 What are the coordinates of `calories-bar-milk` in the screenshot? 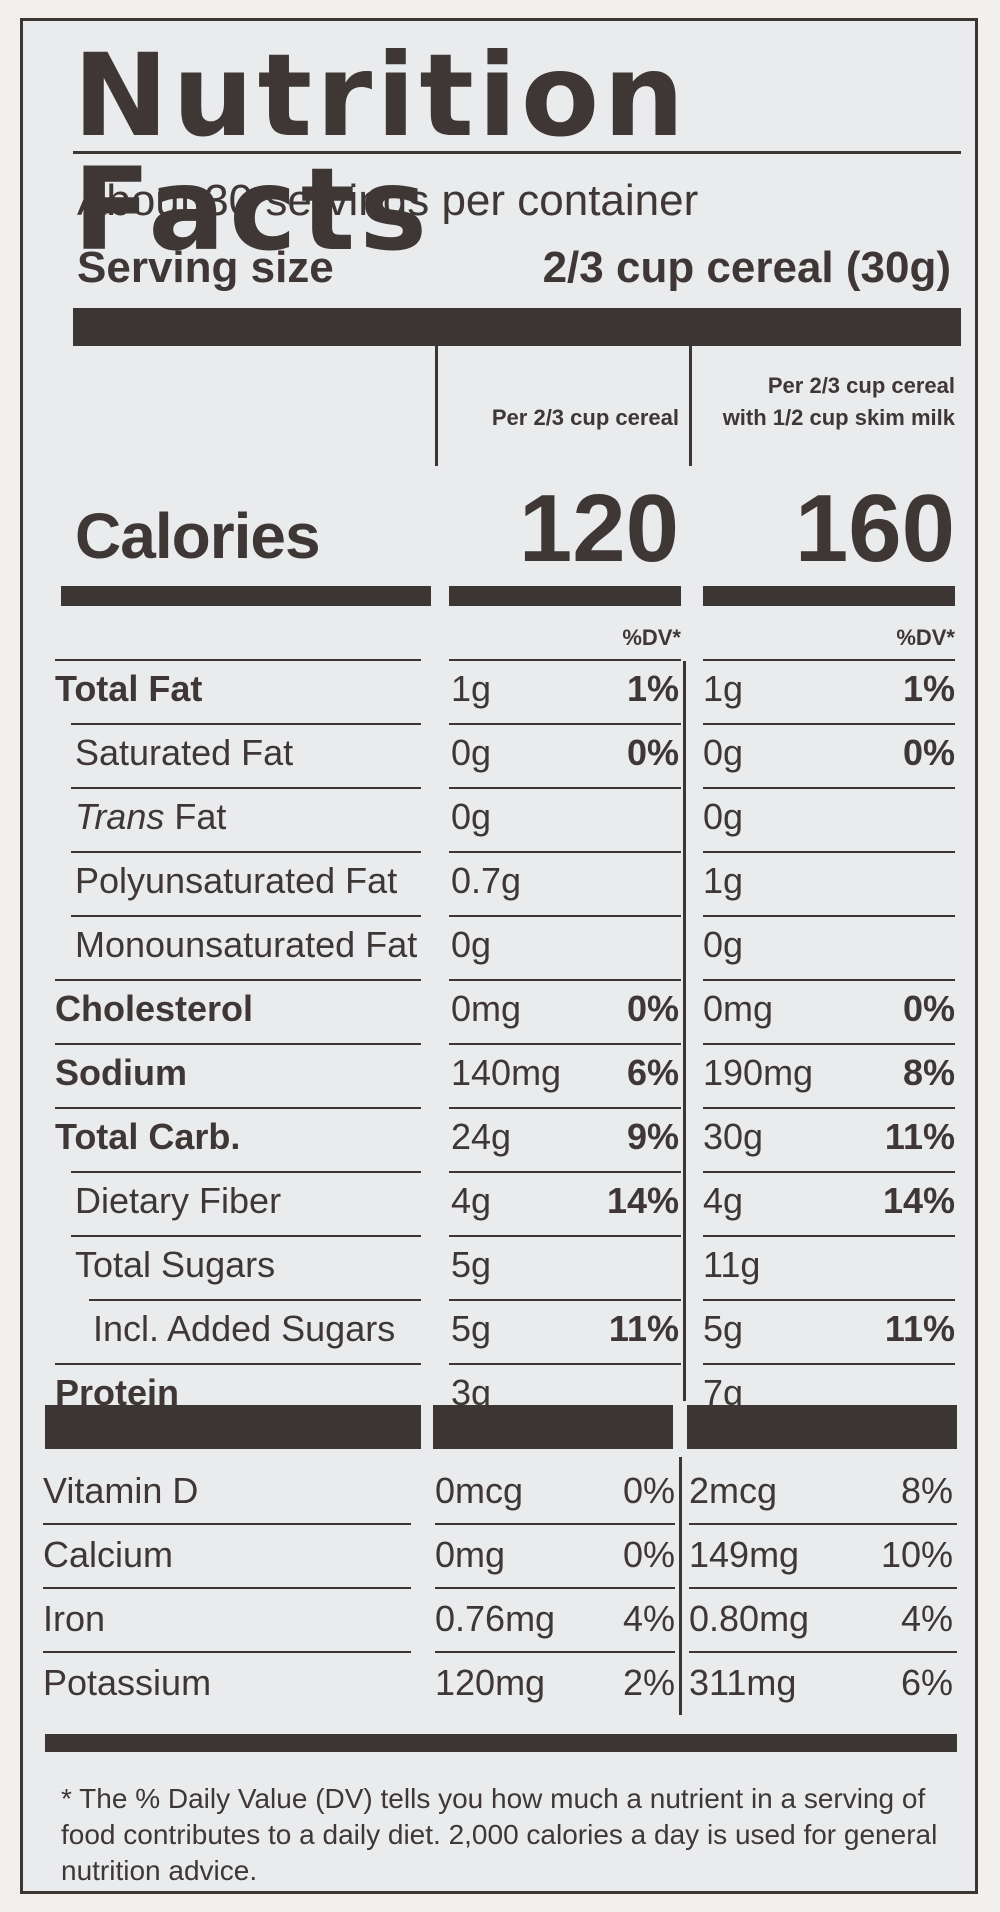 It's located at (829, 596).